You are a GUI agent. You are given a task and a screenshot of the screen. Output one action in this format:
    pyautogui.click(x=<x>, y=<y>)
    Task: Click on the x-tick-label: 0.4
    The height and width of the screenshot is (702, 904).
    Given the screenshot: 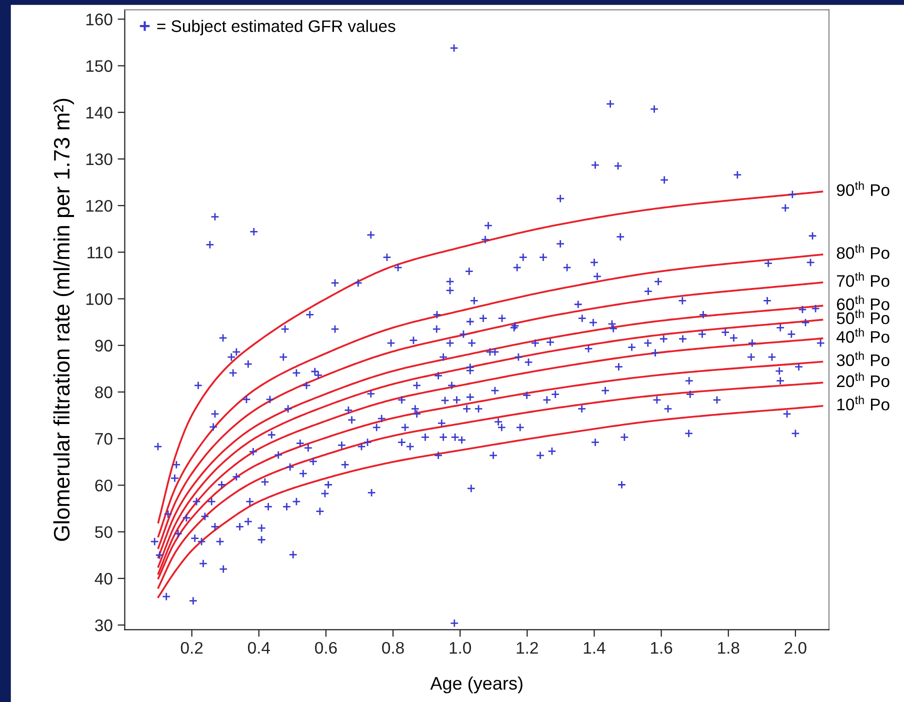 What is the action you would take?
    pyautogui.click(x=259, y=648)
    